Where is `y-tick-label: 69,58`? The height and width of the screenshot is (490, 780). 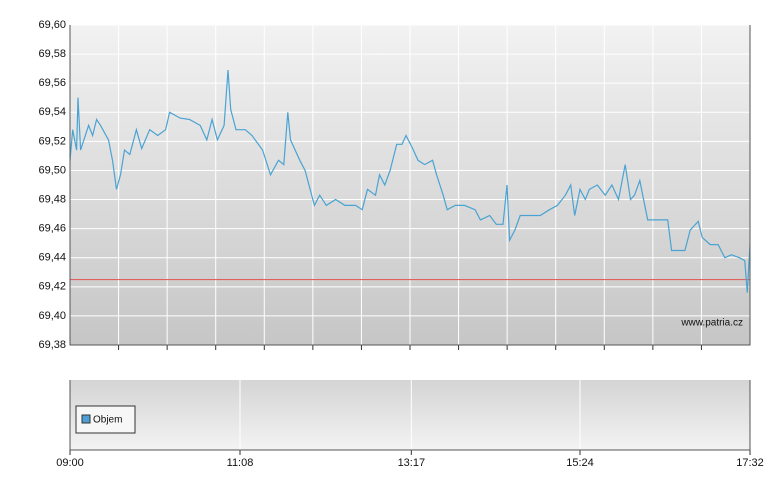 y-tick-label: 69,58 is located at coordinates (52, 54).